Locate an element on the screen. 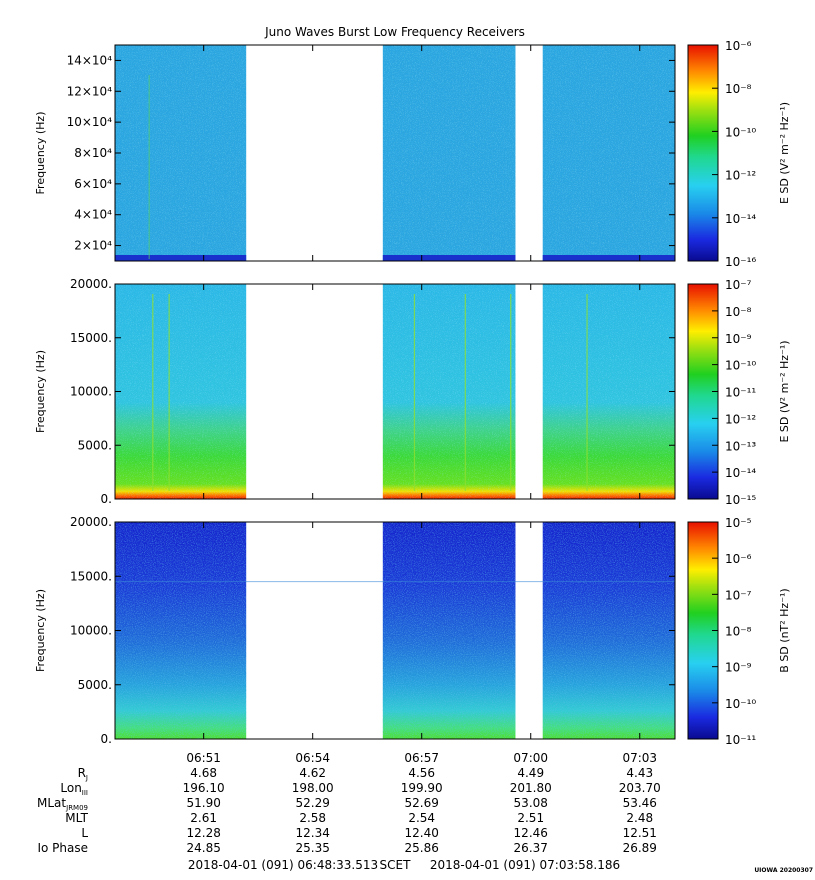  y-tick-label: 12×10⁴ is located at coordinates (90, 91).